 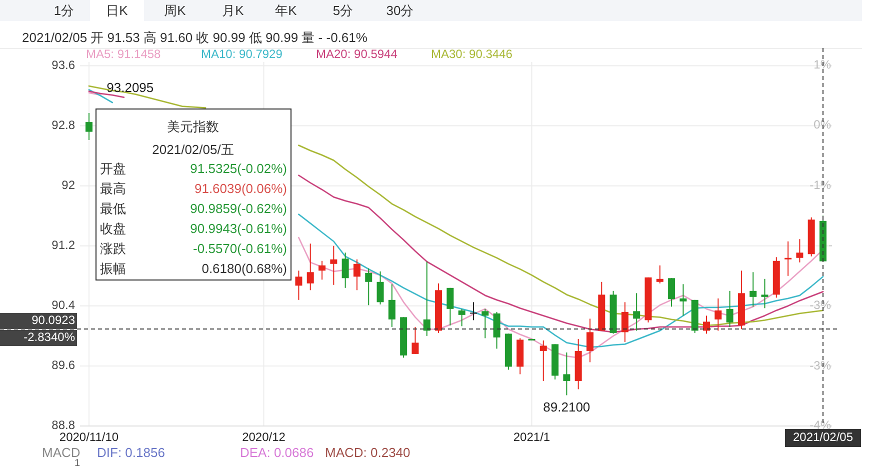 What do you see at coordinates (69, 185) in the screenshot?
I see `y-tick-label: 92` at bounding box center [69, 185].